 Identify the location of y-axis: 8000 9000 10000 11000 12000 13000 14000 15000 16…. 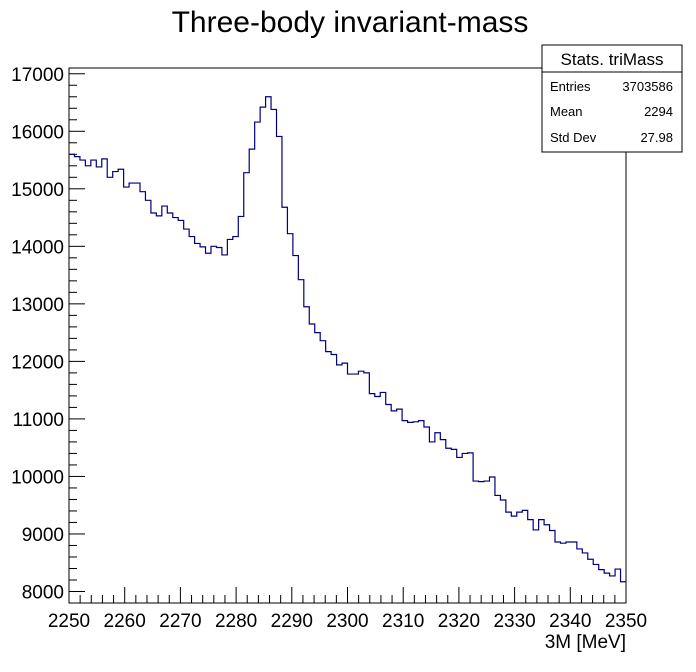
(48, 334).